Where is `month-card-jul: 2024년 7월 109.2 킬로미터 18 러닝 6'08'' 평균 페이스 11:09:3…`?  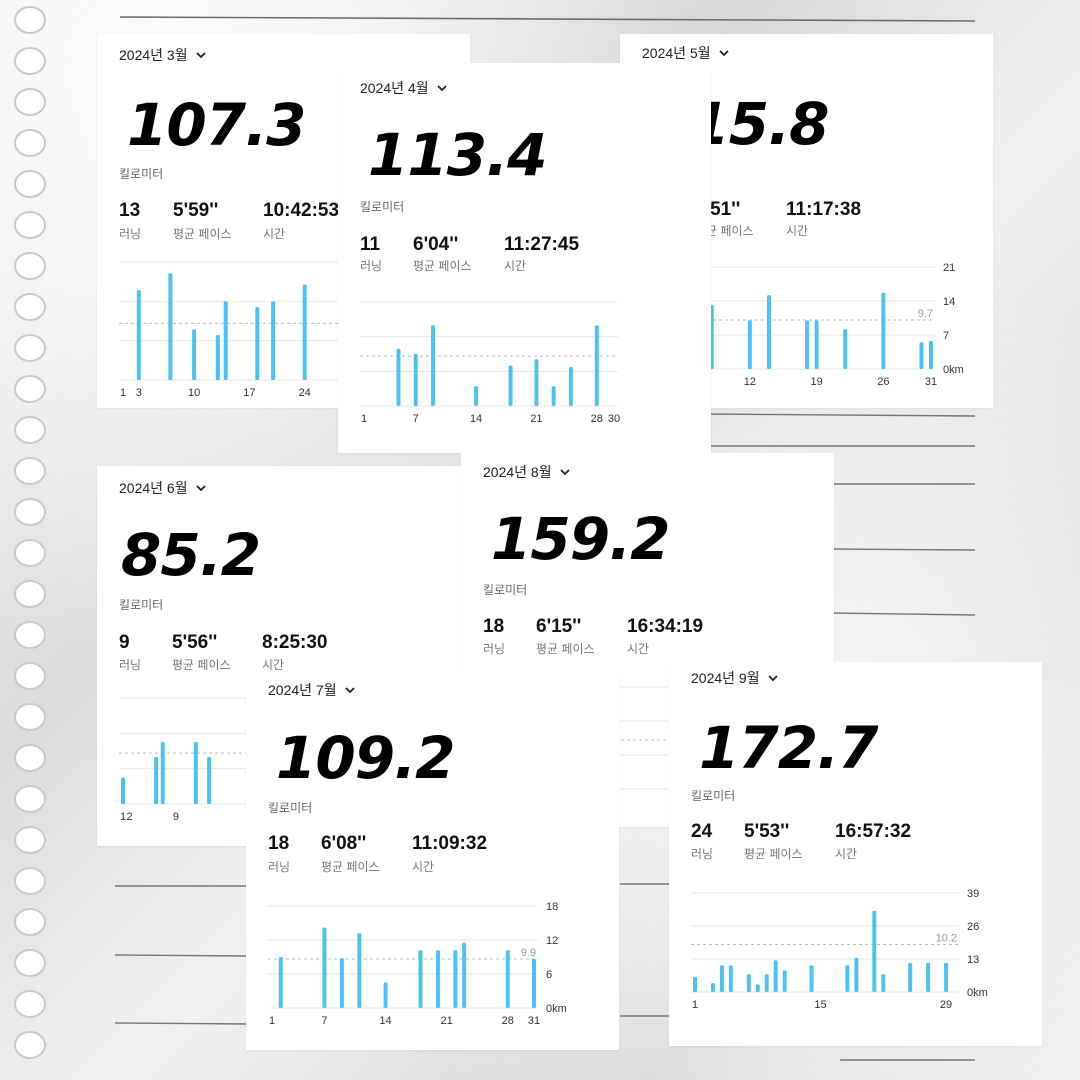 month-card-jul: 2024년 7월 109.2 킬로미터 18 러닝 6'08'' 평균 페이스 11:09:3… is located at coordinates (432, 861).